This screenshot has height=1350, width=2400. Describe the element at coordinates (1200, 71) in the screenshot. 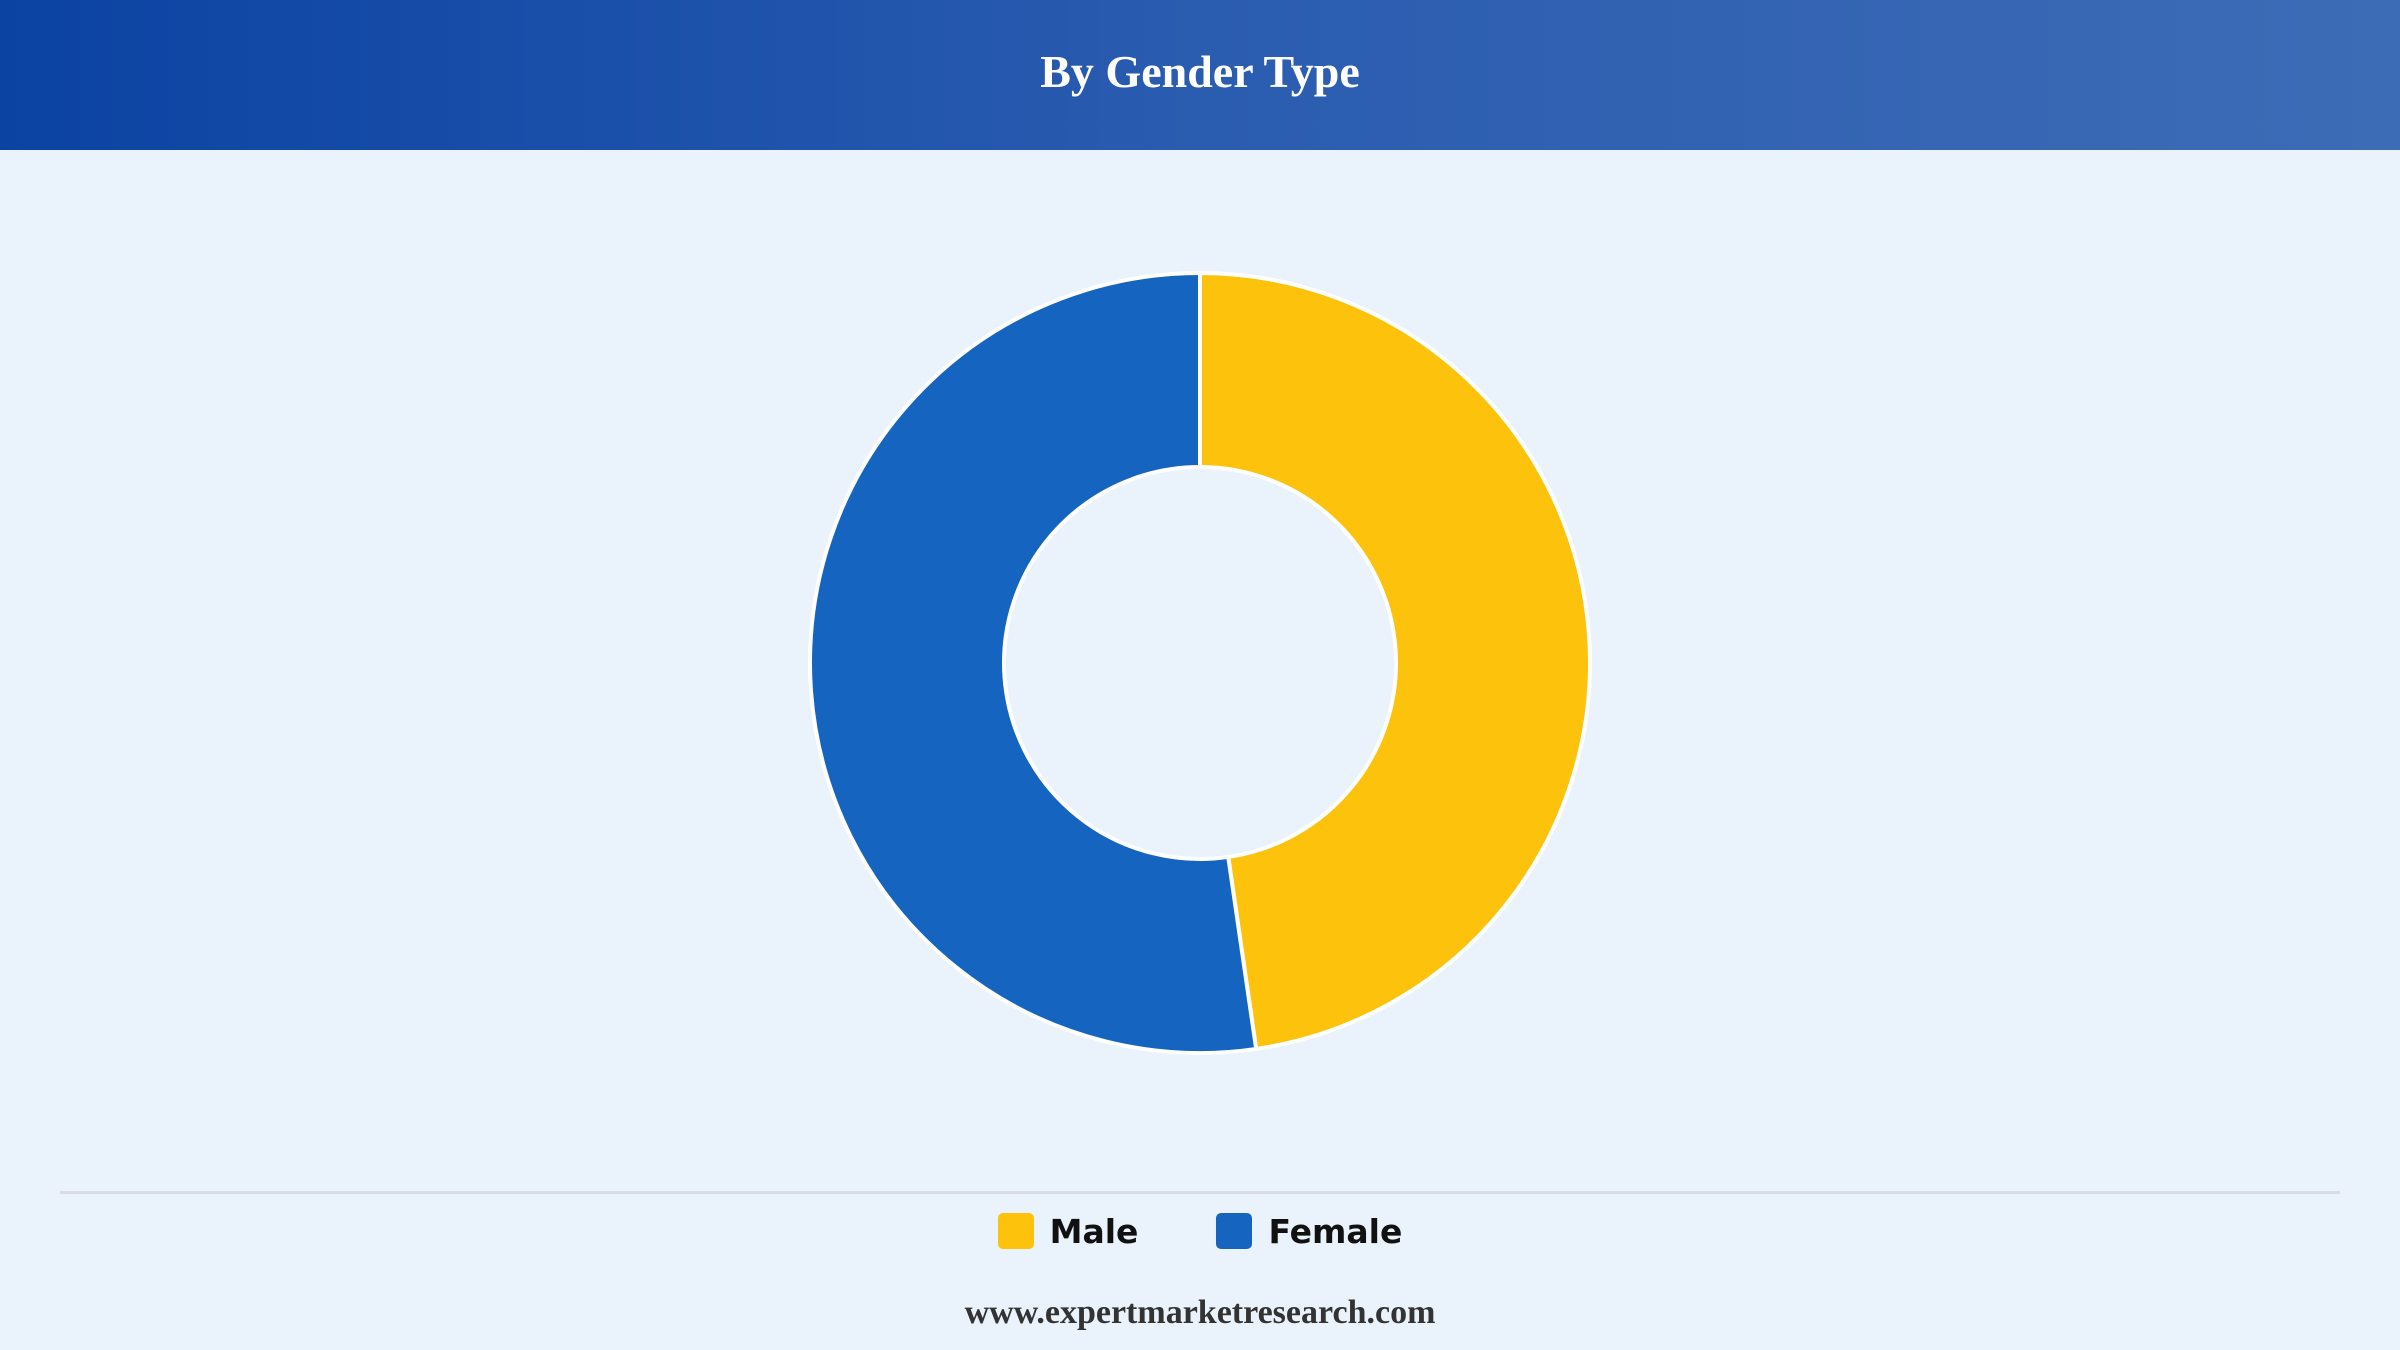

I see `chart-title: By Gender Type` at that location.